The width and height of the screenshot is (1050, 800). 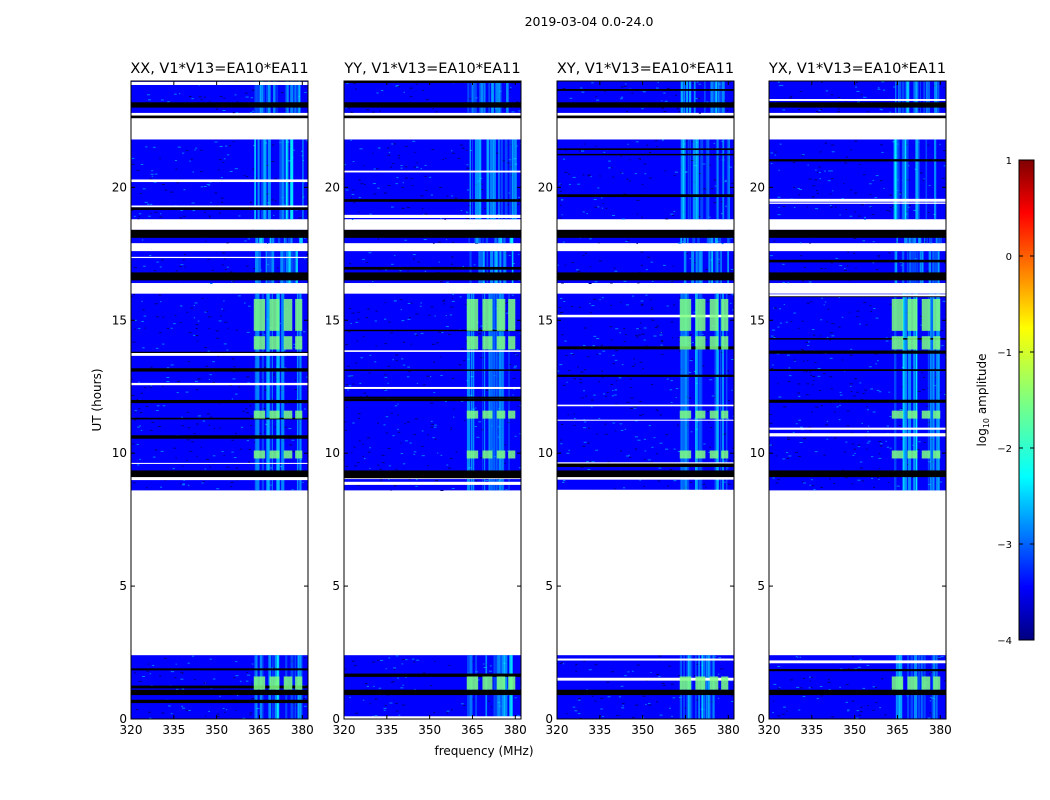 What do you see at coordinates (645, 69) in the screenshot?
I see `panel-title: XY, V1*V13=EA10*EA11` at bounding box center [645, 69].